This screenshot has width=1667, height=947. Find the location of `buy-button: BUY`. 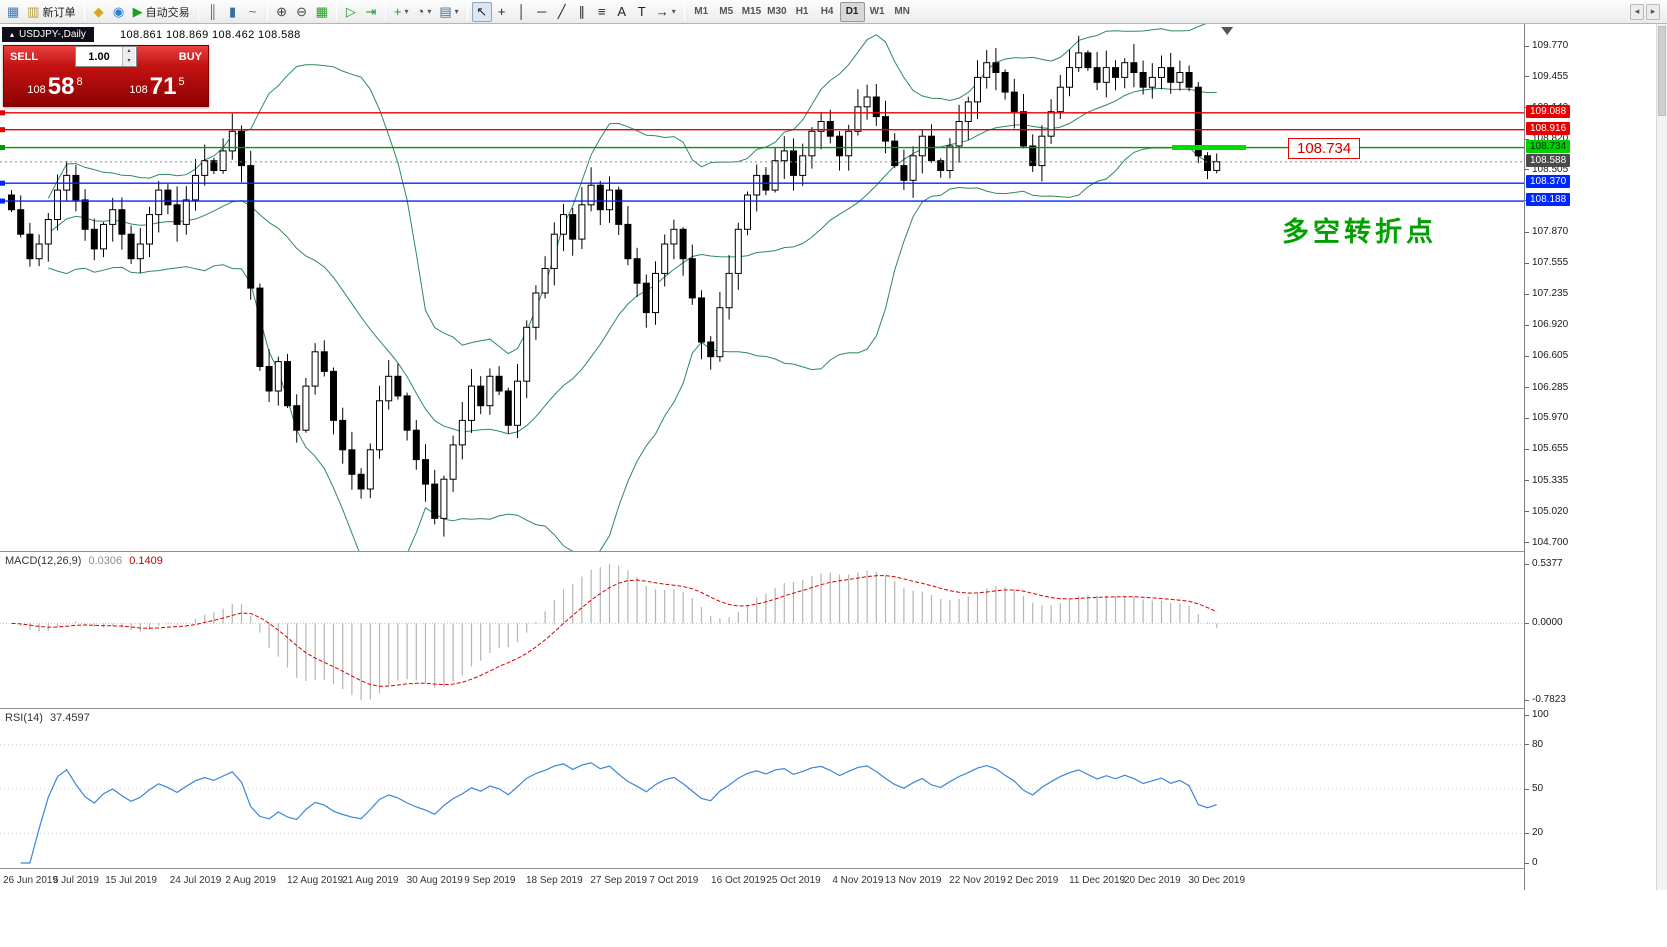

buy-button: BUY is located at coordinates (172, 56).